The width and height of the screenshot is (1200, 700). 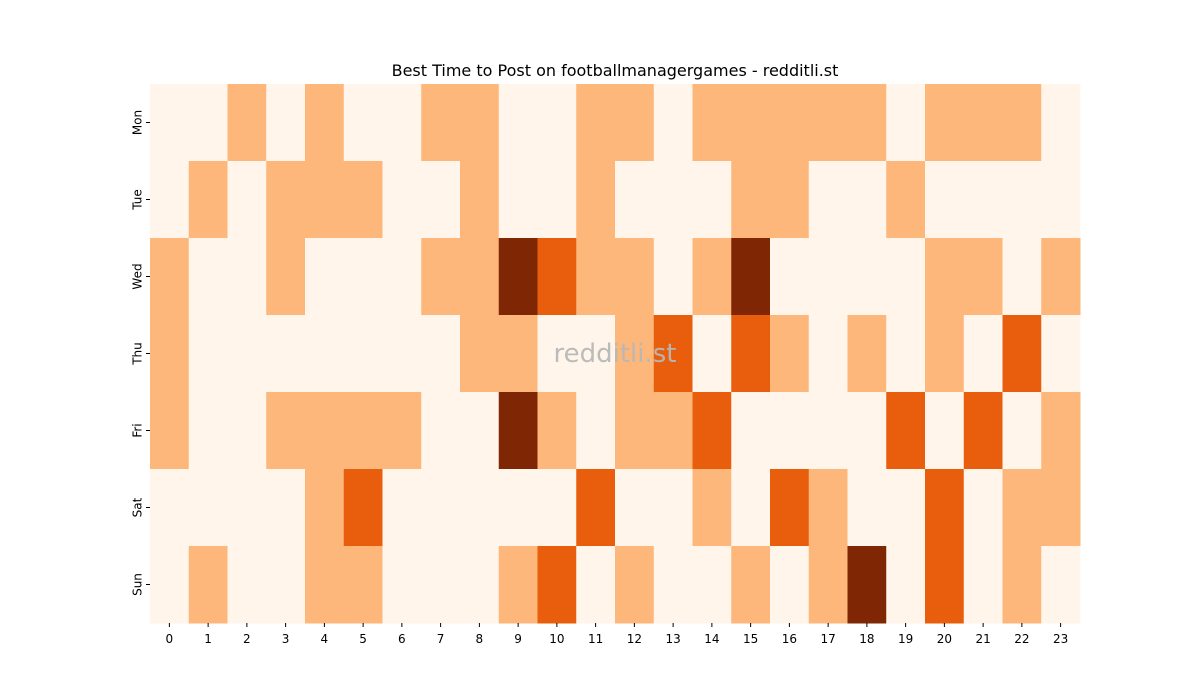 I want to click on x-tick-label: 17, so click(x=827, y=639).